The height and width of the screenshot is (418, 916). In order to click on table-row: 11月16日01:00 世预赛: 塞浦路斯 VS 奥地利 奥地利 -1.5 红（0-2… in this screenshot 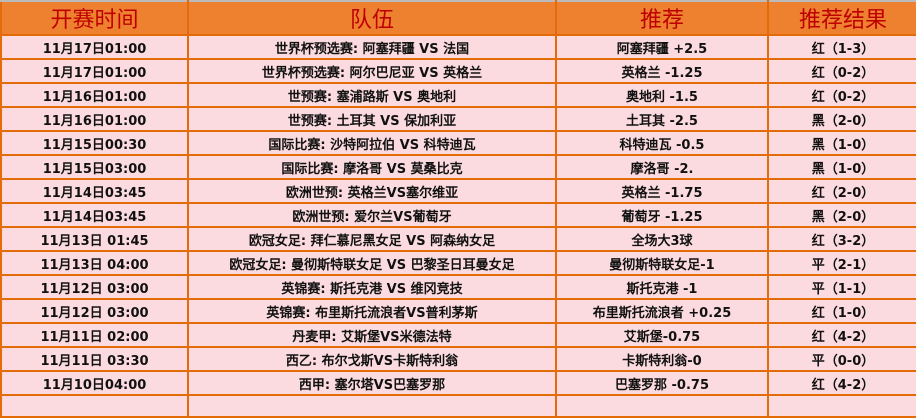, I will do `click(458, 95)`.